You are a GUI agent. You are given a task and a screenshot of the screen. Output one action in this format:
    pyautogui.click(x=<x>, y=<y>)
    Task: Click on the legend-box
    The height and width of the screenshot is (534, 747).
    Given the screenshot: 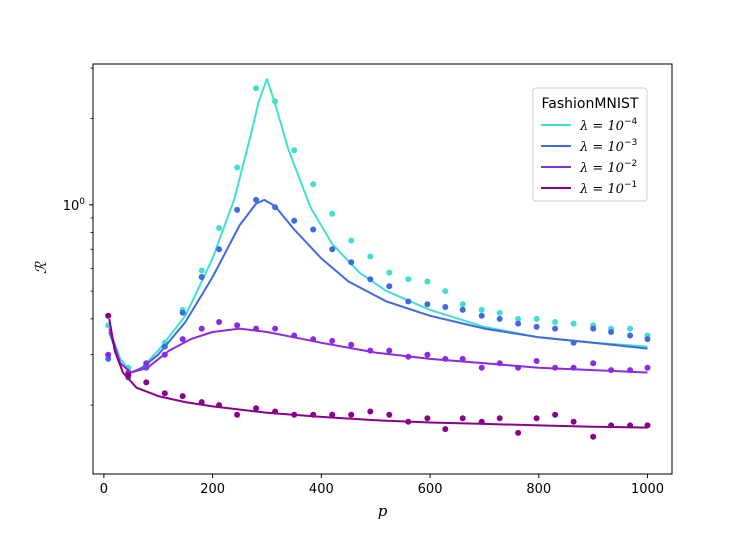 What is the action you would take?
    pyautogui.click(x=590, y=144)
    